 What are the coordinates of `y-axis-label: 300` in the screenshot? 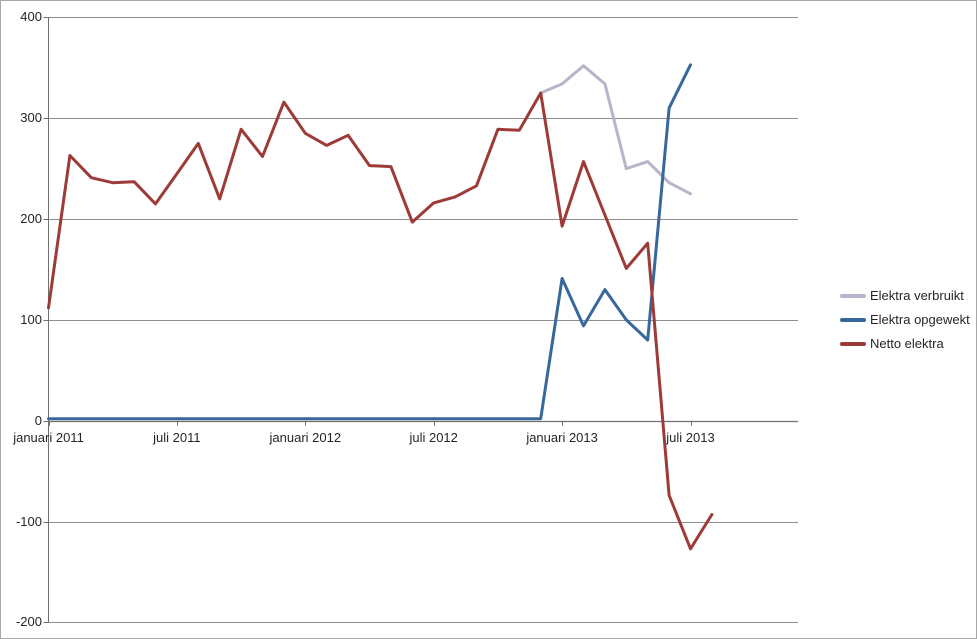 It's located at (31, 117).